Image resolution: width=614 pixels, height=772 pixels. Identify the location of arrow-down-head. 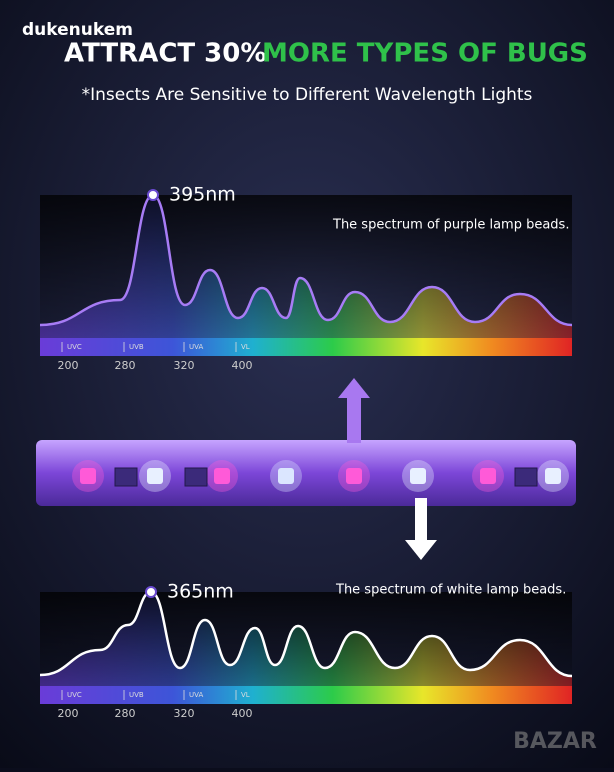
(421, 550).